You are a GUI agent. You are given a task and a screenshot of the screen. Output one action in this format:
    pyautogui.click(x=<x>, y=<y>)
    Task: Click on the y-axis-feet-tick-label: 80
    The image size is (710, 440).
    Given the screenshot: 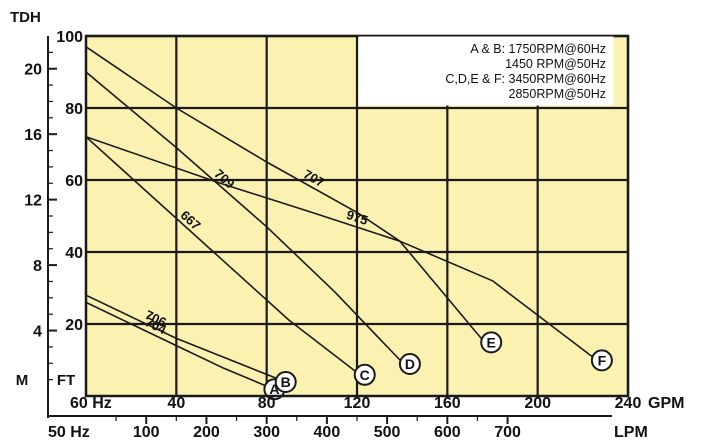 What is the action you would take?
    pyautogui.click(x=74, y=109)
    